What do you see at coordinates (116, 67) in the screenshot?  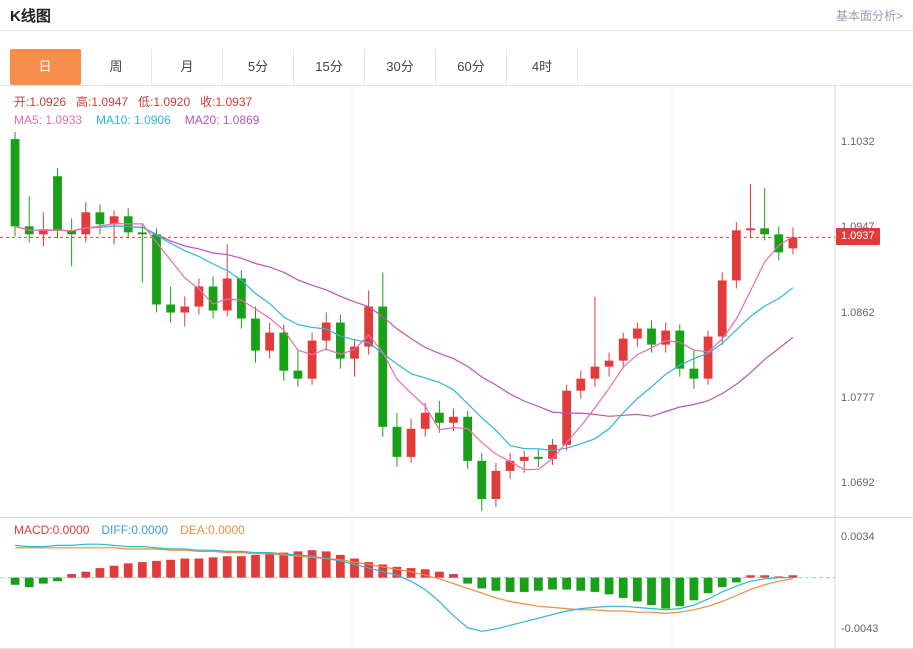 I see `tab-周: 周` at bounding box center [116, 67].